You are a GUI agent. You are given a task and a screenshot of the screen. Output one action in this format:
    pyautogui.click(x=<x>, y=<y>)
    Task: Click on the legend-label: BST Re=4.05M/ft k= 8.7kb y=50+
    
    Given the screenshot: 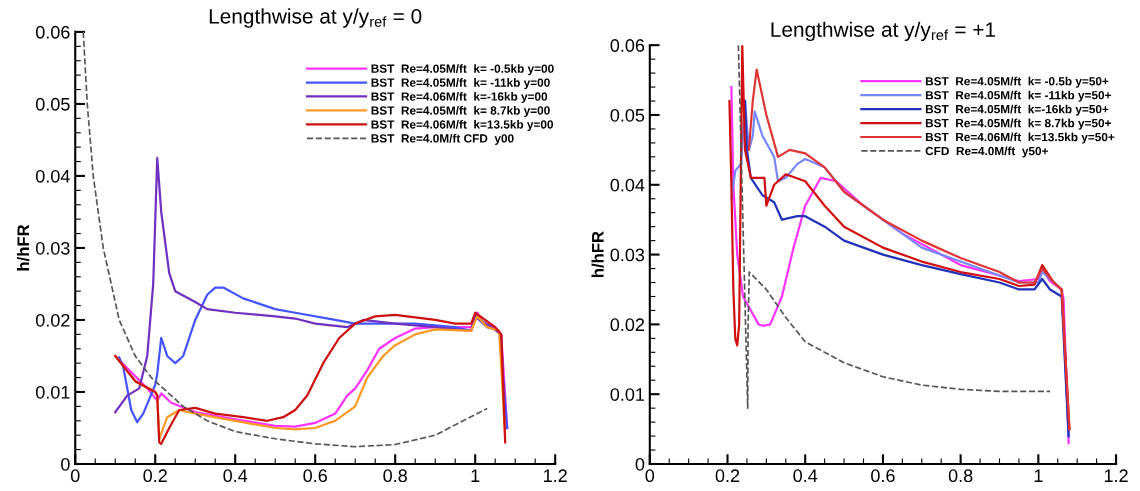 What is the action you would take?
    pyautogui.click(x=1018, y=124)
    